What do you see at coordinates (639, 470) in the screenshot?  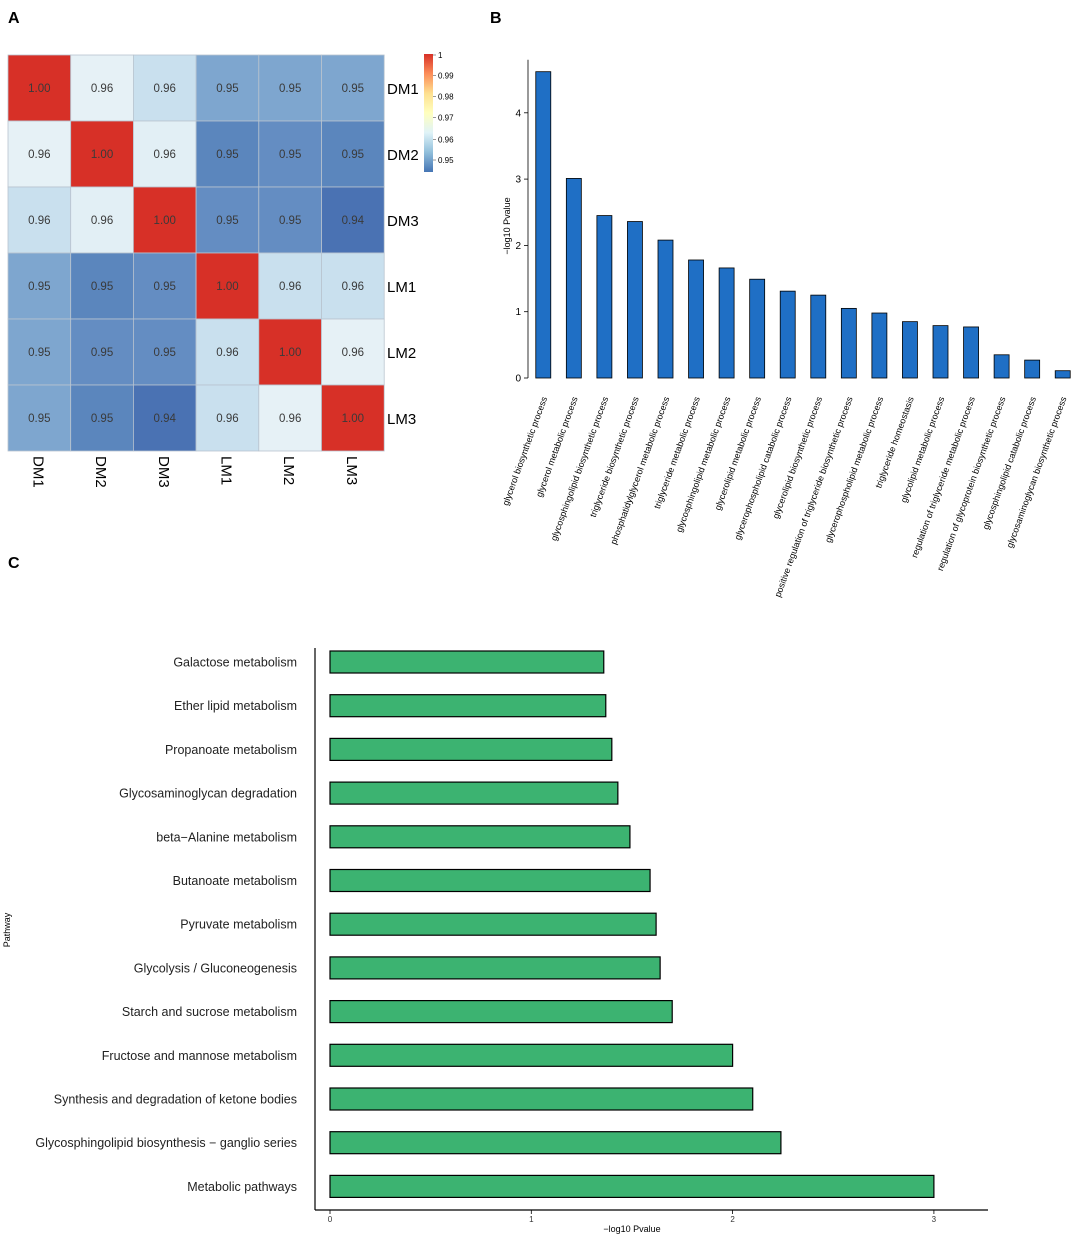 I see `x-tick-label: phosphatidylglycerol metabolic process` at bounding box center [639, 470].